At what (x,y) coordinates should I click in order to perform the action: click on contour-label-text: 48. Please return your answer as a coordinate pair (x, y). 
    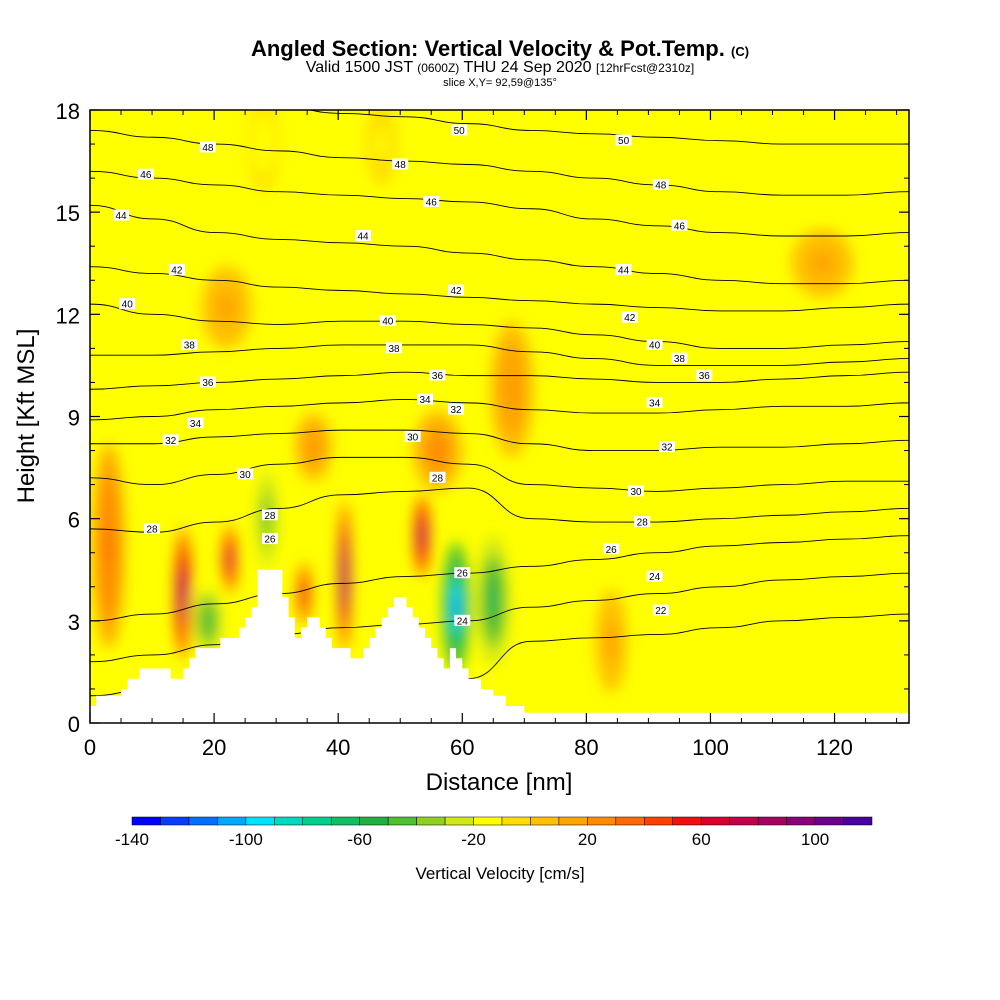
    Looking at the image, I should click on (661, 185).